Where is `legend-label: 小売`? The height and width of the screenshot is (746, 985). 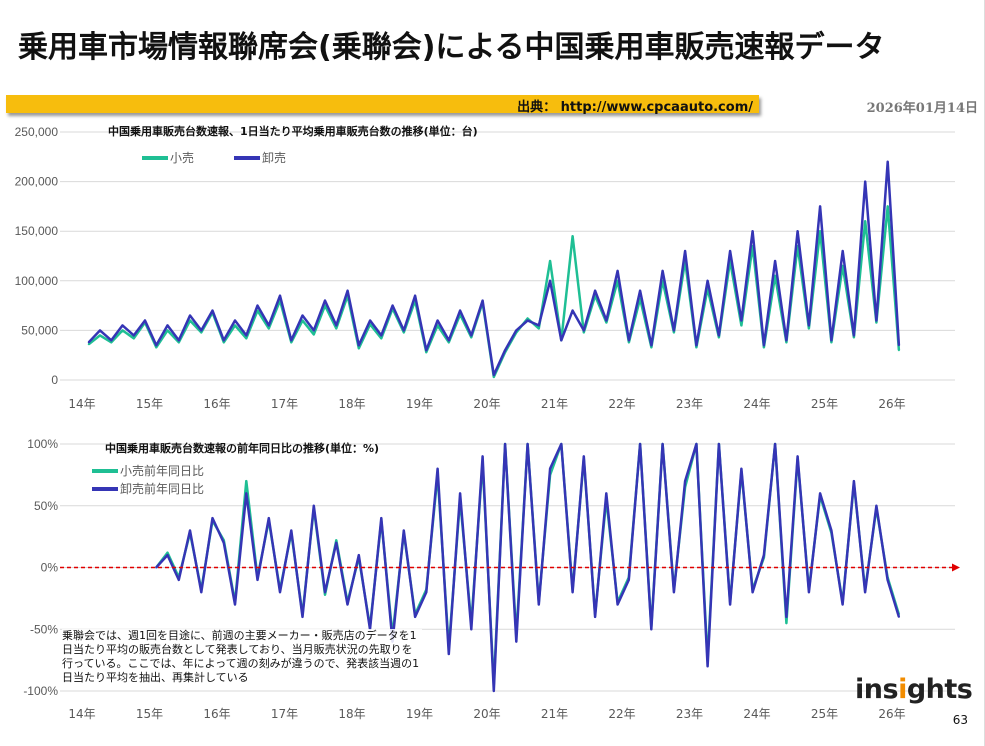 legend-label: 小売 is located at coordinates (182, 157).